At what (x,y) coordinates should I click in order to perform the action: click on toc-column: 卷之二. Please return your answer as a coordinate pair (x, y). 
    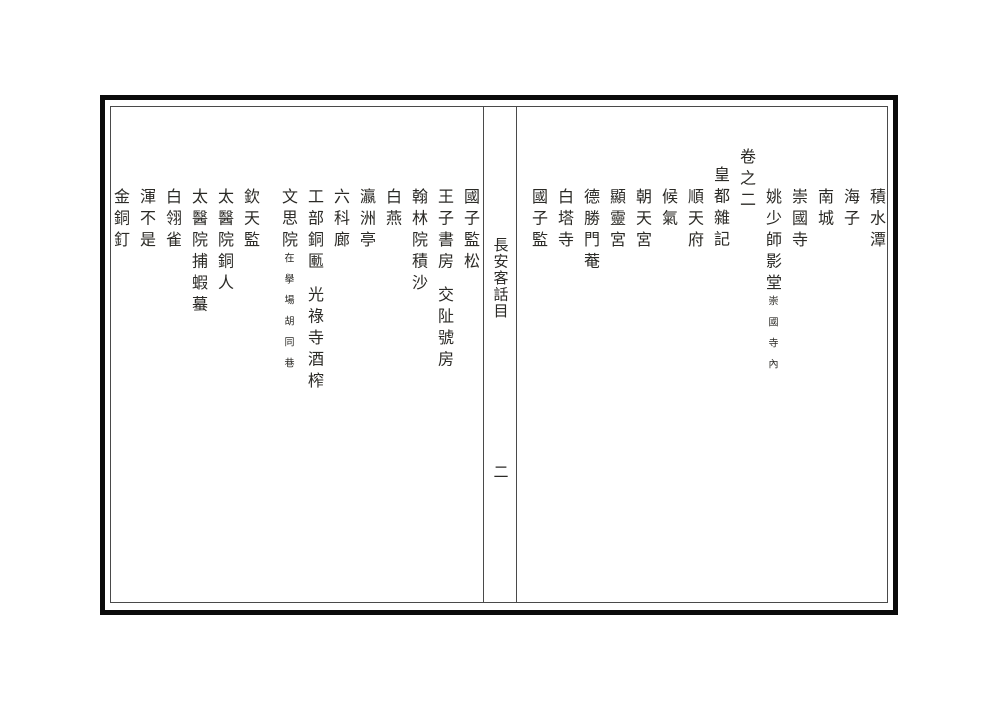
    Looking at the image, I should click on (745, 354).